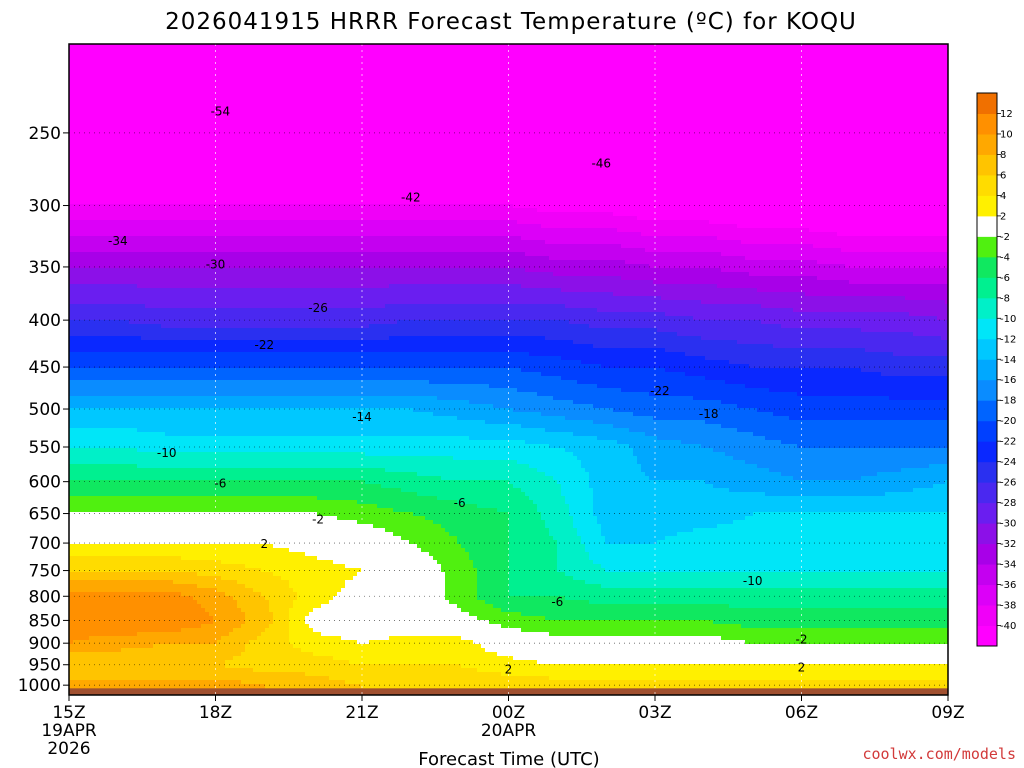 Image resolution: width=1024 pixels, height=768 pixels. What do you see at coordinates (215, 713) in the screenshot?
I see `x-tick-label: 18Z` at bounding box center [215, 713].